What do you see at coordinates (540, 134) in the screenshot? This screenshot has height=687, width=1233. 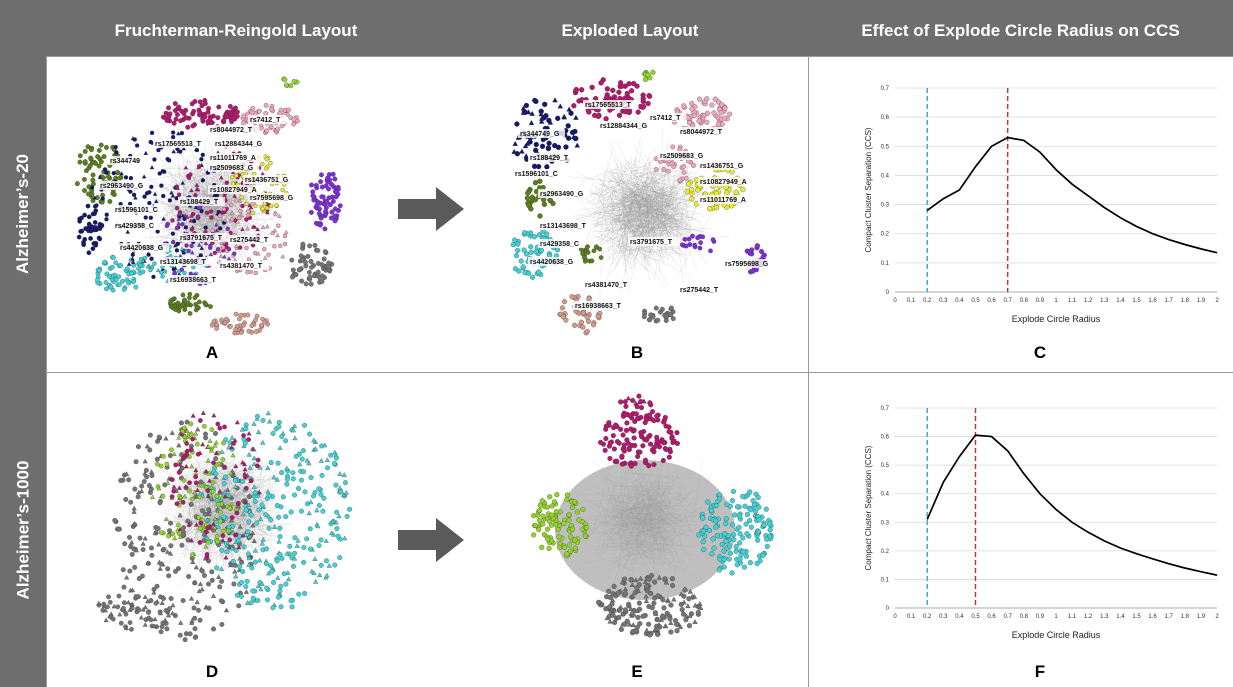 I see `snp-label: rs344749_G` at bounding box center [540, 134].